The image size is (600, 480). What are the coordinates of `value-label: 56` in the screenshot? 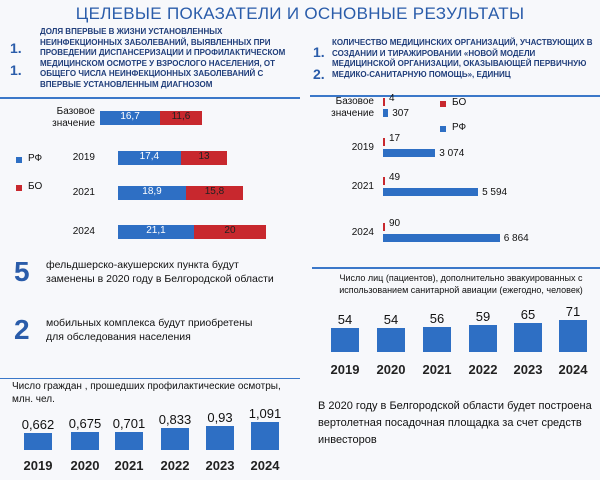 It's located at (437, 318).